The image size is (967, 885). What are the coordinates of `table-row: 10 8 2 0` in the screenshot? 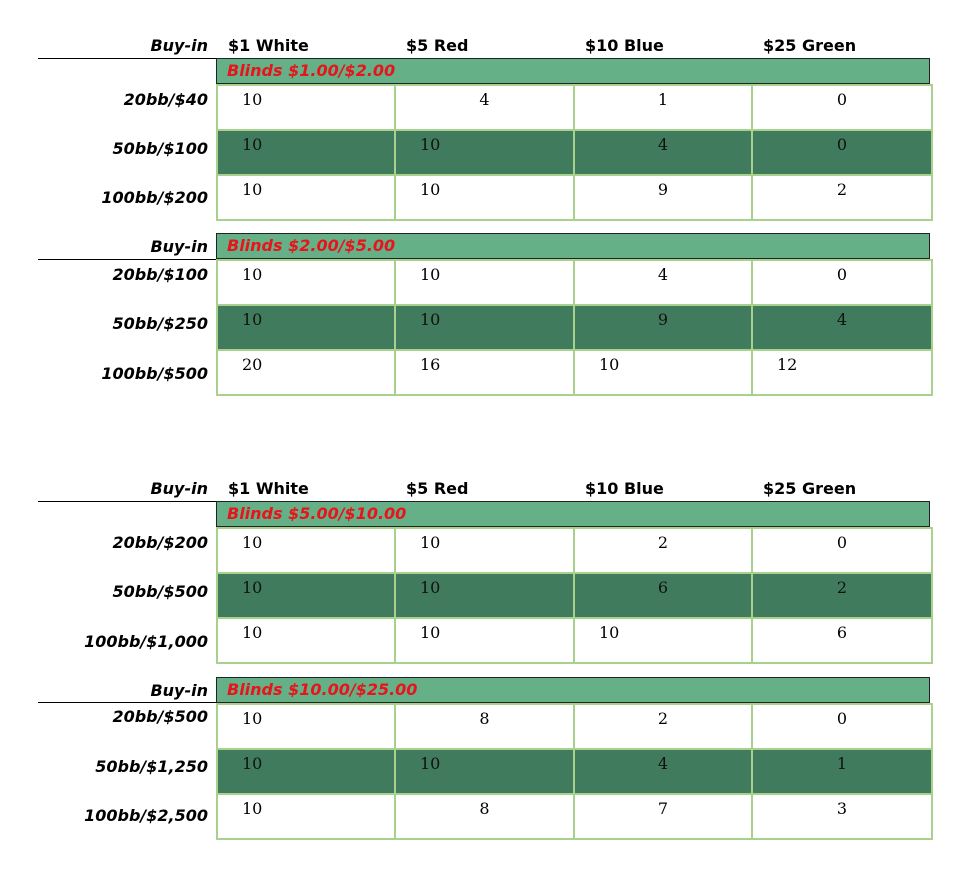 It's located at (574, 726).